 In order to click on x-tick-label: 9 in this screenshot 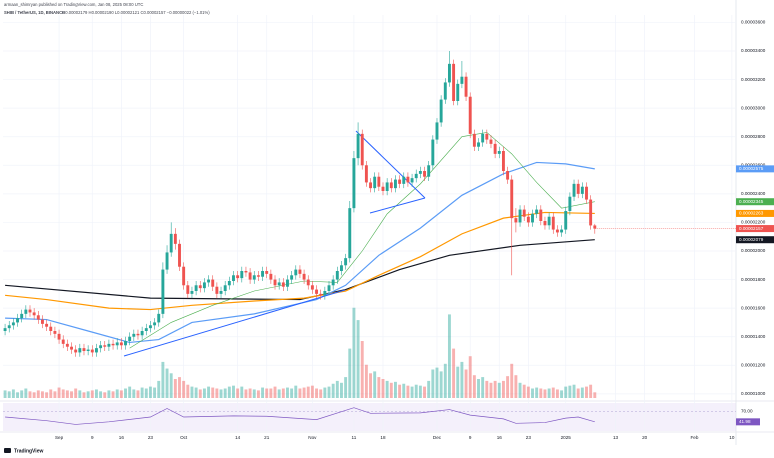, I will do `click(470, 437)`.